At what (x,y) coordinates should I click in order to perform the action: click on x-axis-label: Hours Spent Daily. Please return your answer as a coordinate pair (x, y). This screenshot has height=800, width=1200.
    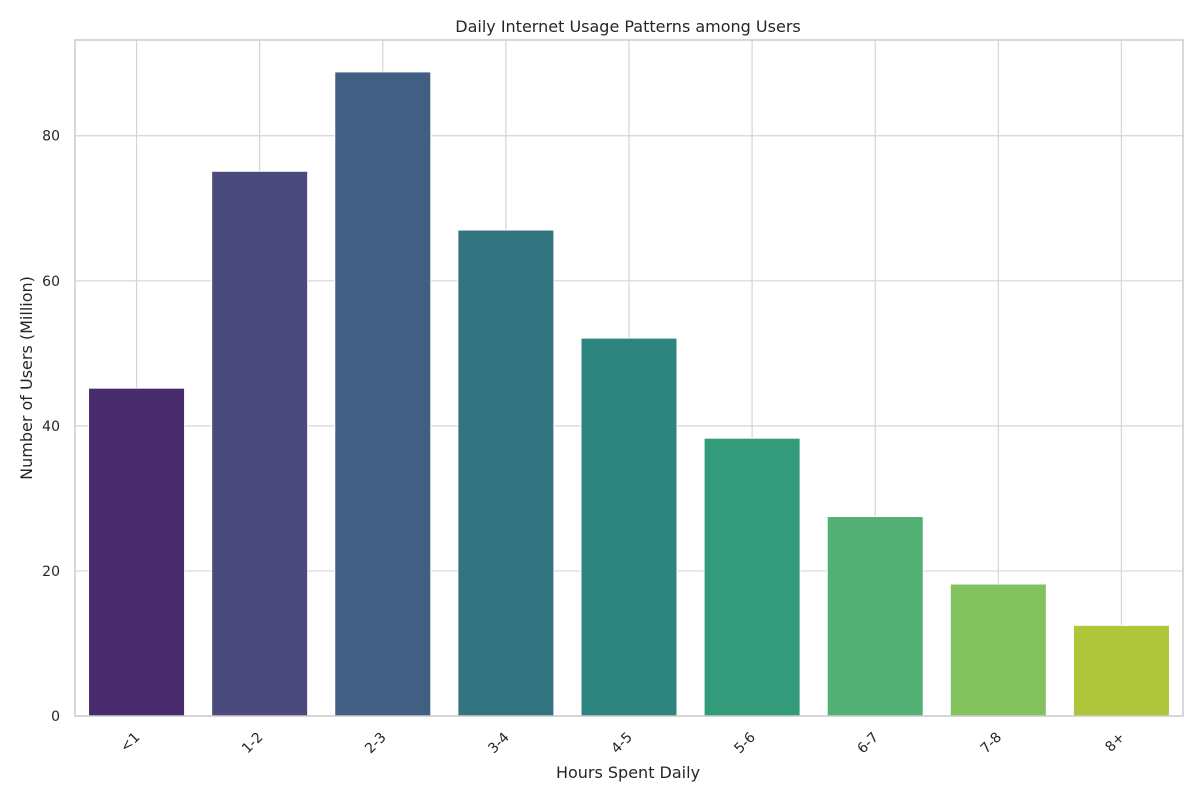
    Looking at the image, I should click on (628, 772).